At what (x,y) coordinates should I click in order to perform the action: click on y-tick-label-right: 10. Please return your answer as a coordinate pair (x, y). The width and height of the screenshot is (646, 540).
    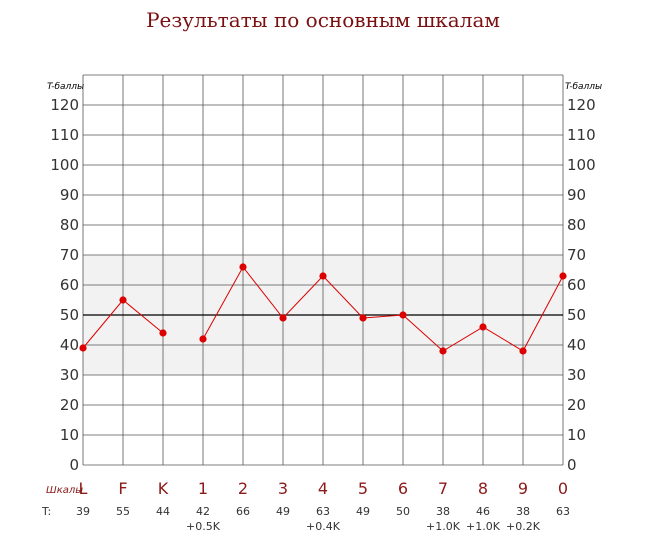
    Looking at the image, I should click on (576, 435).